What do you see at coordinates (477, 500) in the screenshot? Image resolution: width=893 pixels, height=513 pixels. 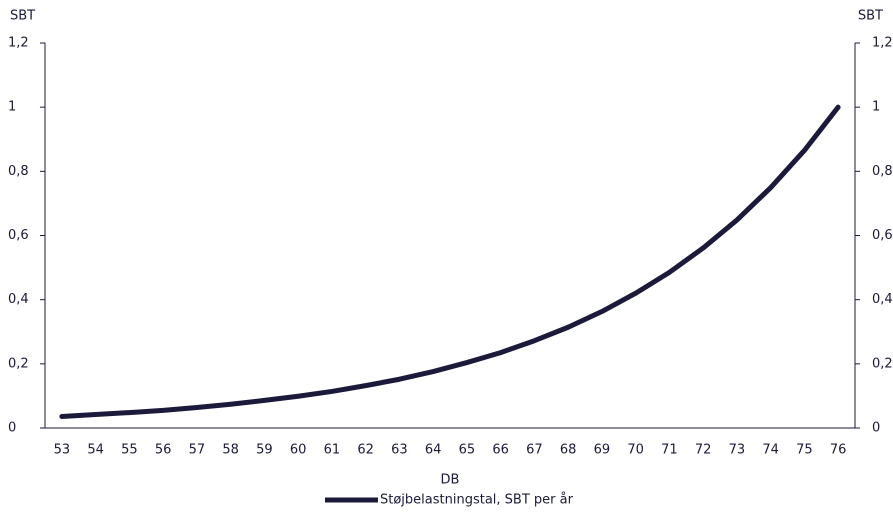 I see `legend-label: Støjbelastningstal, SBT per år` at bounding box center [477, 500].